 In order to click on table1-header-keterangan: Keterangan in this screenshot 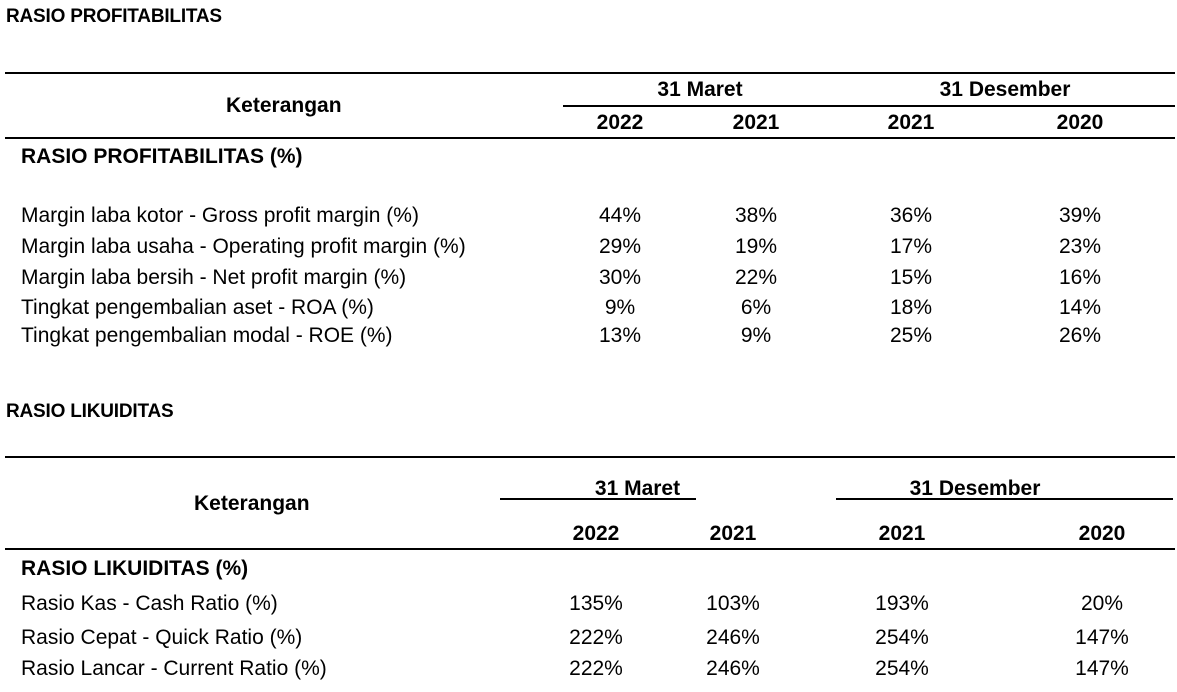, I will do `click(284, 105)`.